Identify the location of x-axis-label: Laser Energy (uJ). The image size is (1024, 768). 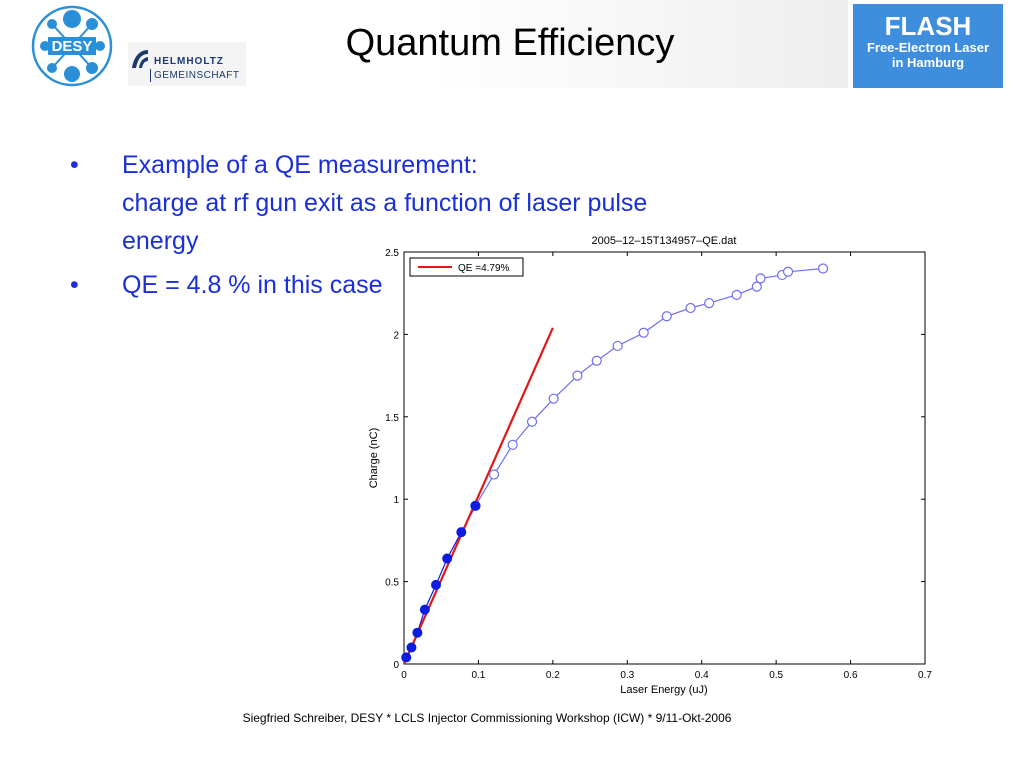
(663, 690).